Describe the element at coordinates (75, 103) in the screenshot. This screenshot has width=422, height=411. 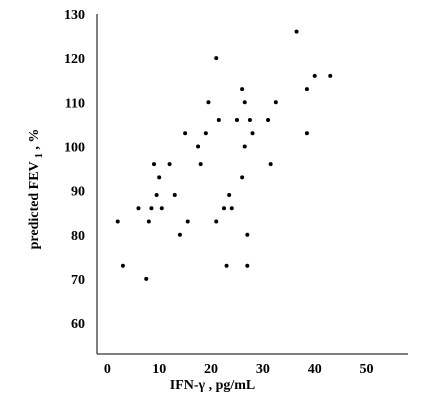
I see `y-tick-label: 110` at that location.